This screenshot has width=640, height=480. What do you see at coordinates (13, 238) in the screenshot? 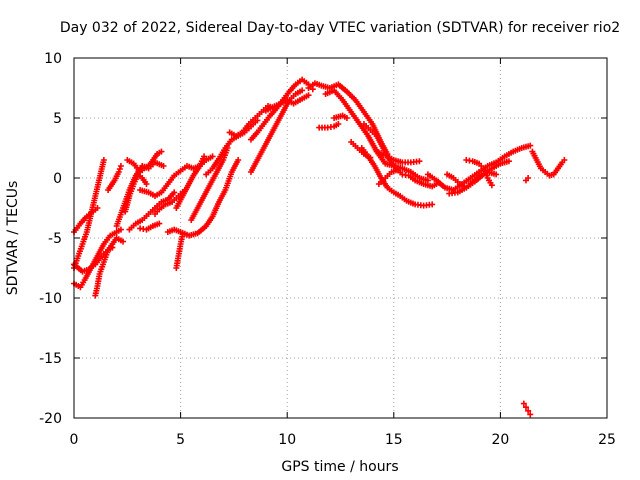
I see `y-axis-label: SDTVAR / TECUs` at bounding box center [13, 238].